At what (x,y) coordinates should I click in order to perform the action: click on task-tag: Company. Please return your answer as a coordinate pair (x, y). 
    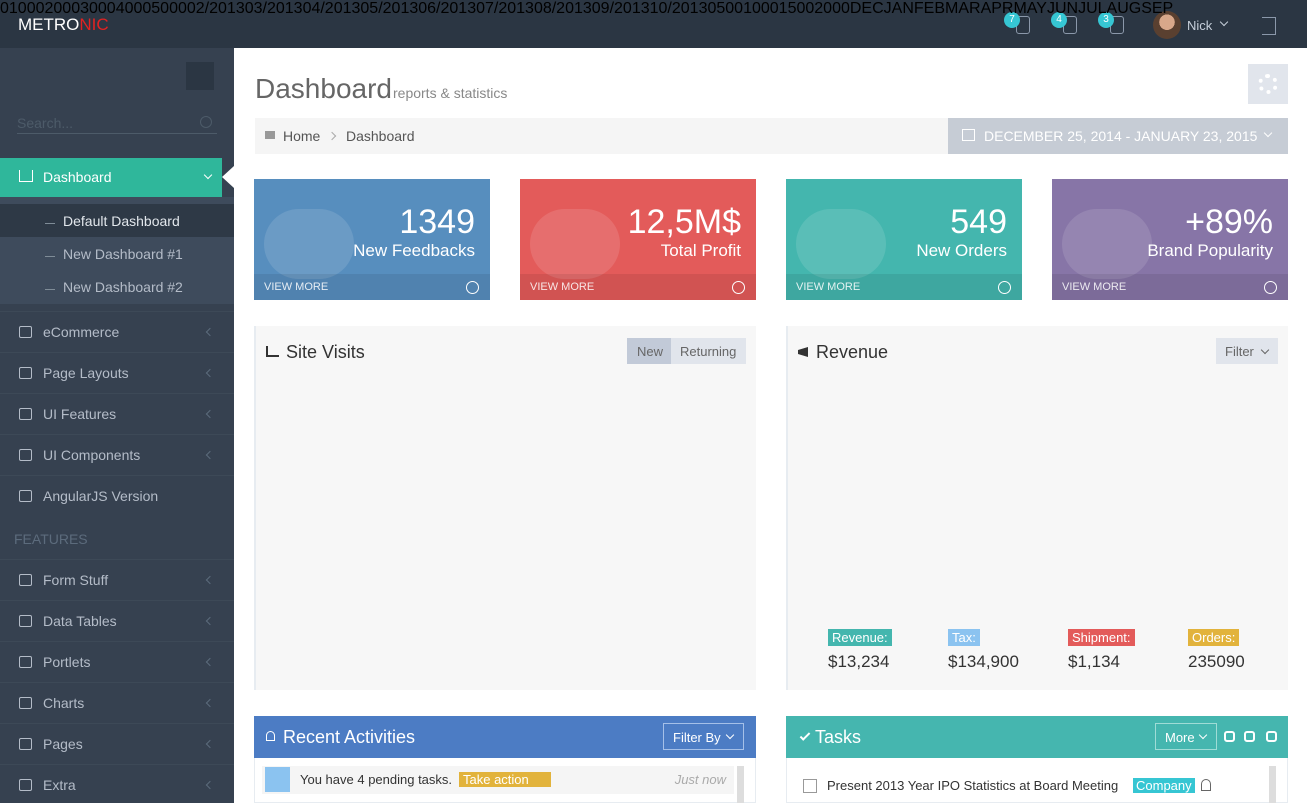
    Looking at the image, I should click on (1164, 785).